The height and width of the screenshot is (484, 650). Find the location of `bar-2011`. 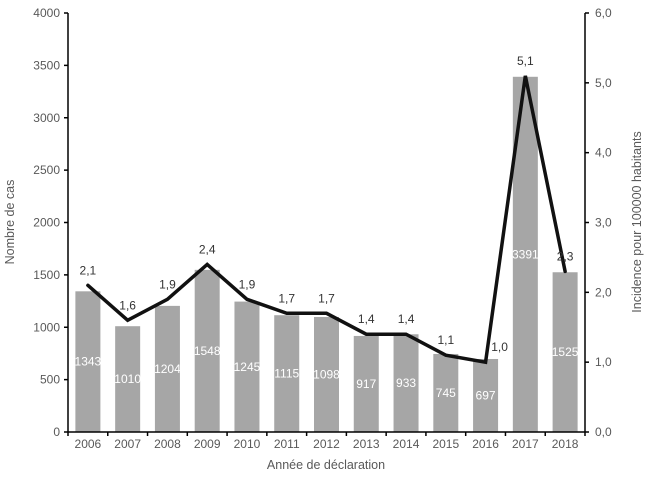

bar-2011 is located at coordinates (287, 373).